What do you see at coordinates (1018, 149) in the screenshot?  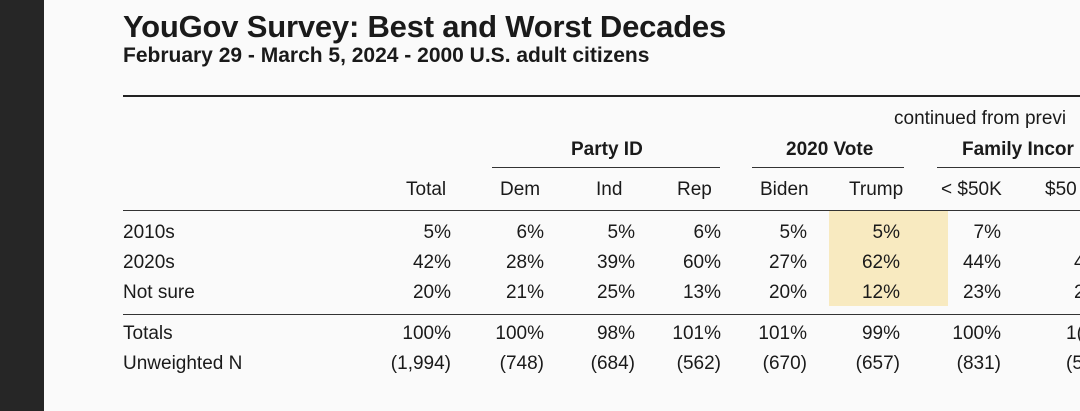 I see `group-family-income: Family Incor` at bounding box center [1018, 149].